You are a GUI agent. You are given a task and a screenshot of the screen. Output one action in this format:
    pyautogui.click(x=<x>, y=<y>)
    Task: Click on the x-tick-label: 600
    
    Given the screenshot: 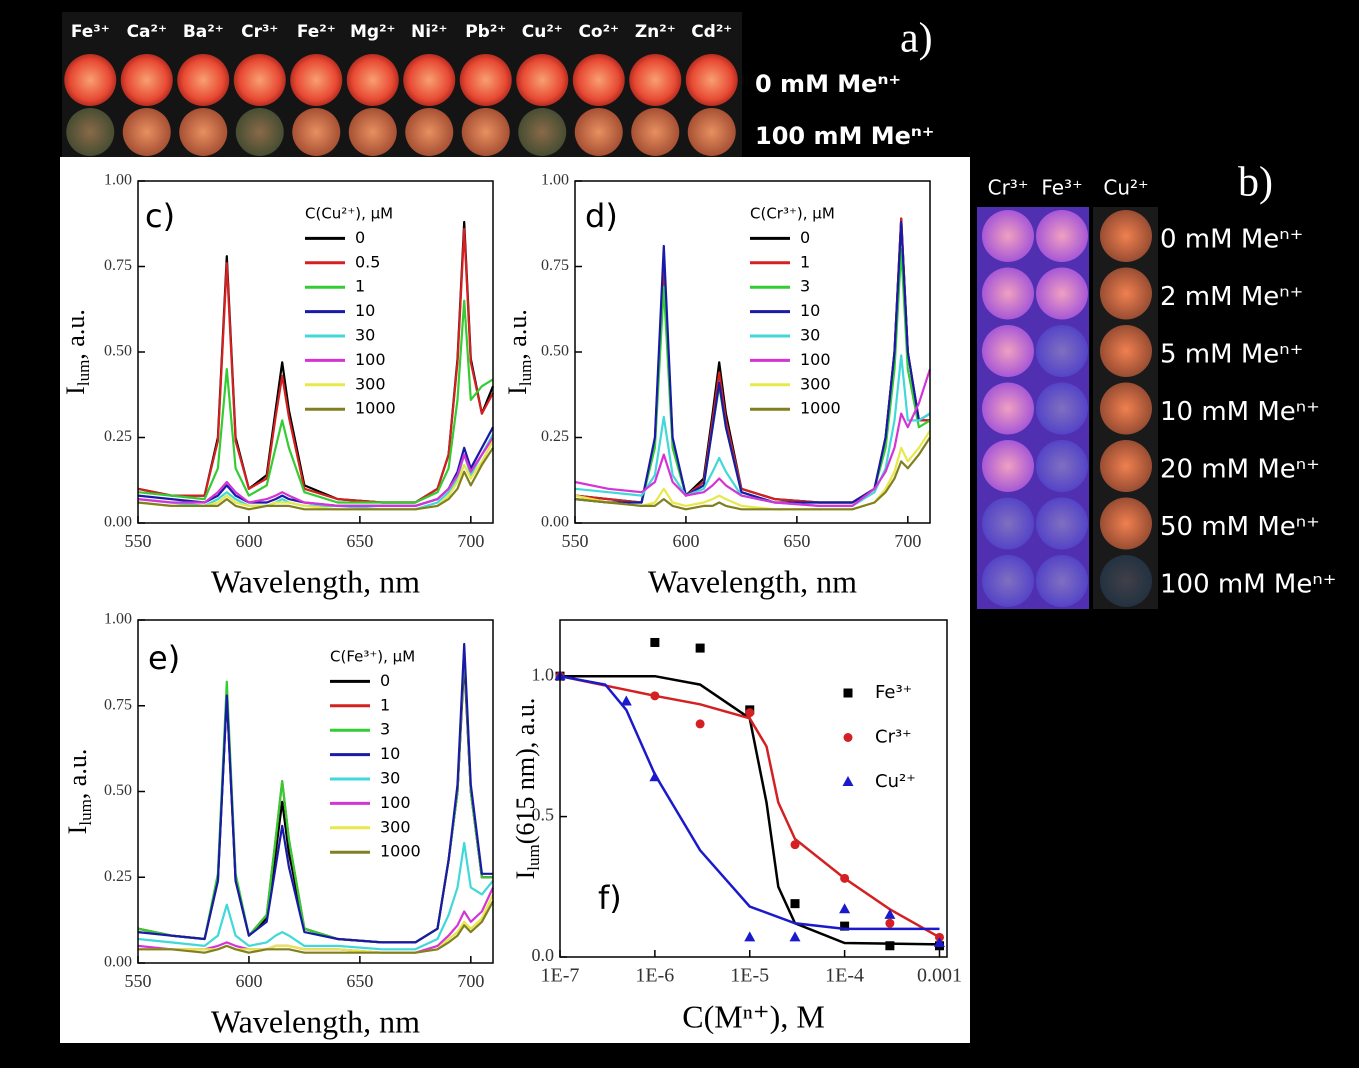 What is the action you would take?
    pyautogui.click(x=685, y=541)
    